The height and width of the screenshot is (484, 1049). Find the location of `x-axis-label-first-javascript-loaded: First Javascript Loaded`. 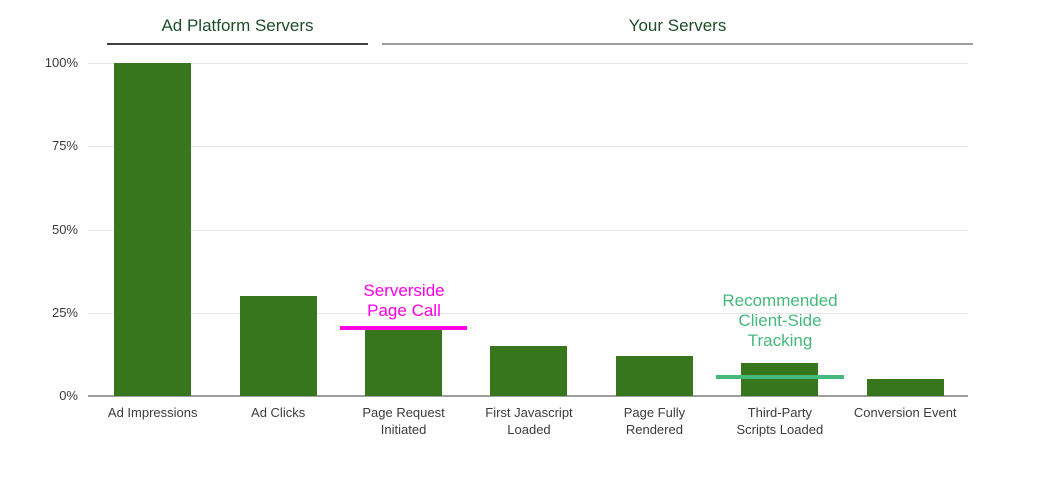

x-axis-label-first-javascript-loaded: First Javascript Loaded is located at coordinates (528, 421).